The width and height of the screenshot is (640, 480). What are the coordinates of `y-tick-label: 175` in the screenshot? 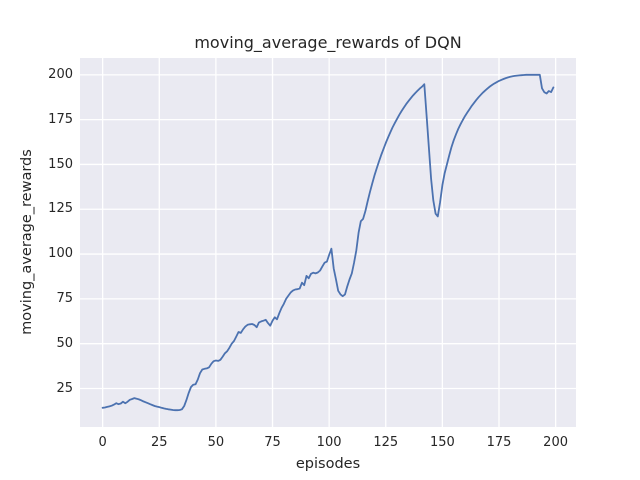 It's located at (60, 119).